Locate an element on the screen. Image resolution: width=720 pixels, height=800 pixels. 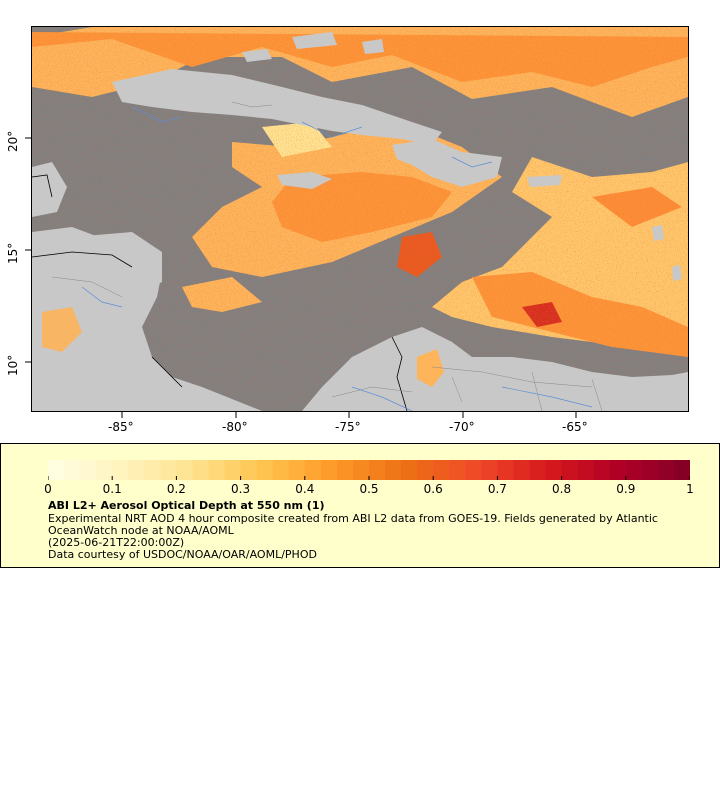
x-tick-label: -65° is located at coordinates (575, 427).